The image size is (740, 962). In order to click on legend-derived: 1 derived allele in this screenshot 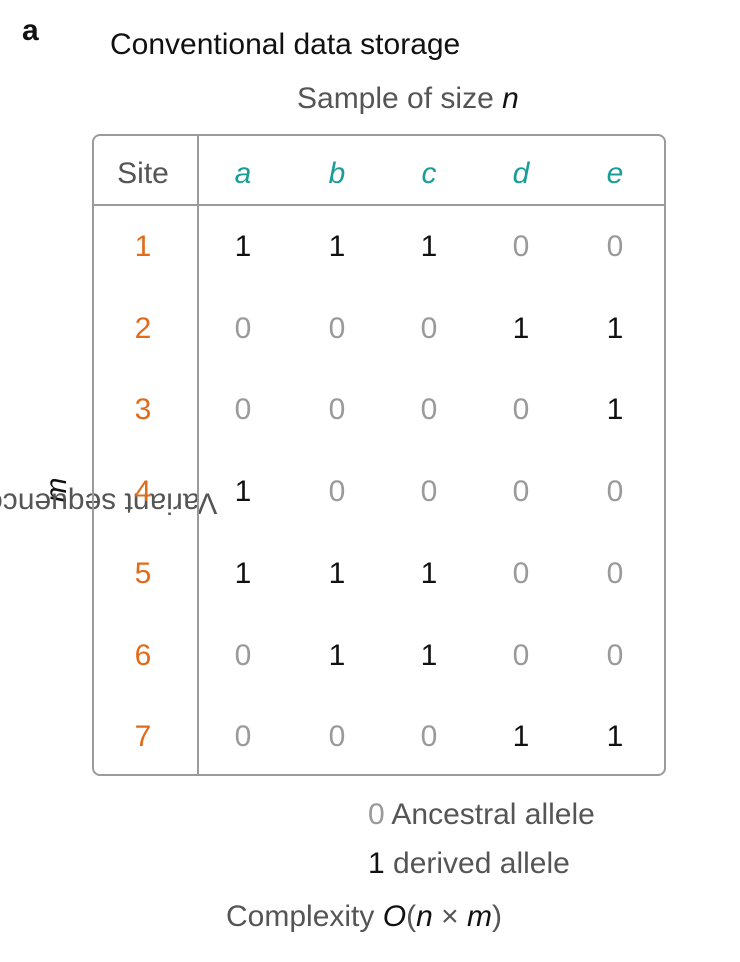, I will do `click(469, 863)`.